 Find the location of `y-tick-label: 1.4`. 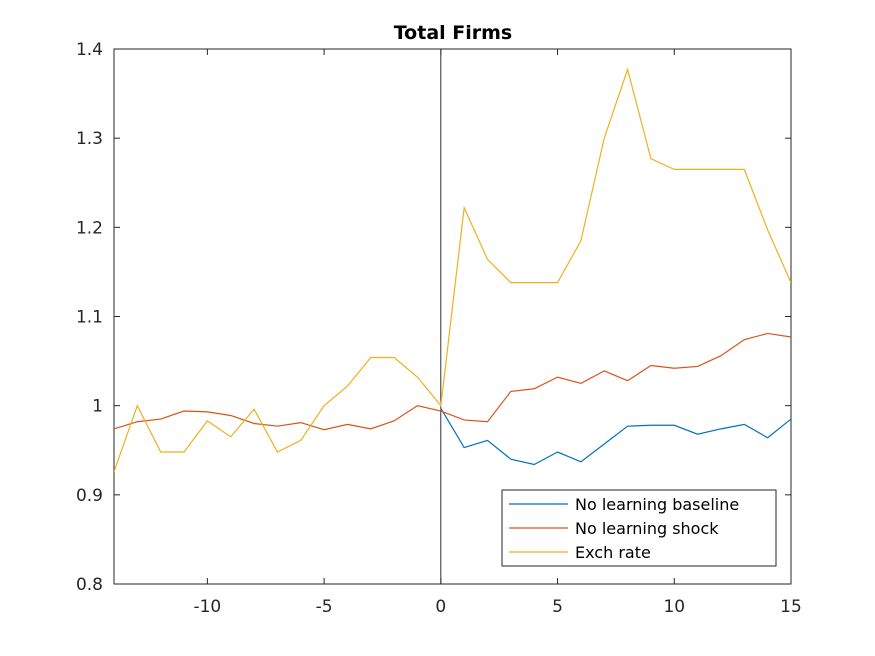

y-tick-label: 1.4 is located at coordinates (89, 50).